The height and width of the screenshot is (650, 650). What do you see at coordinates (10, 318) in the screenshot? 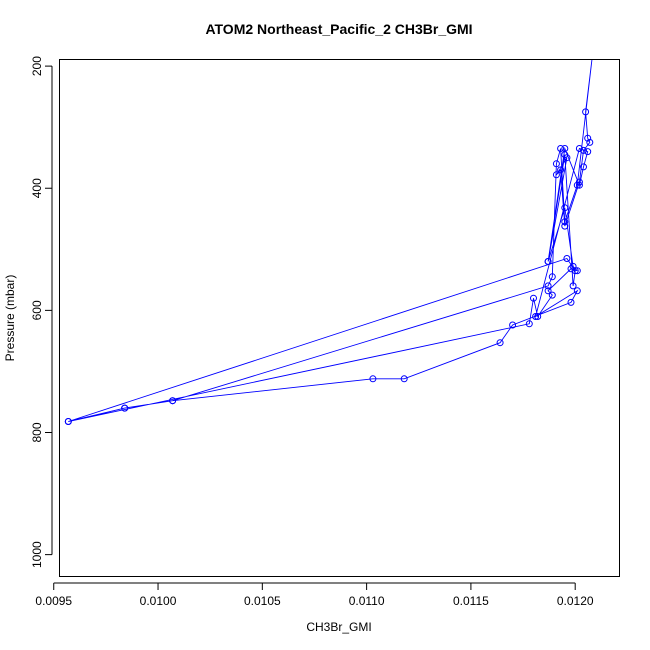
I see `y-axis-label: Pressure (mbar)` at bounding box center [10, 318].